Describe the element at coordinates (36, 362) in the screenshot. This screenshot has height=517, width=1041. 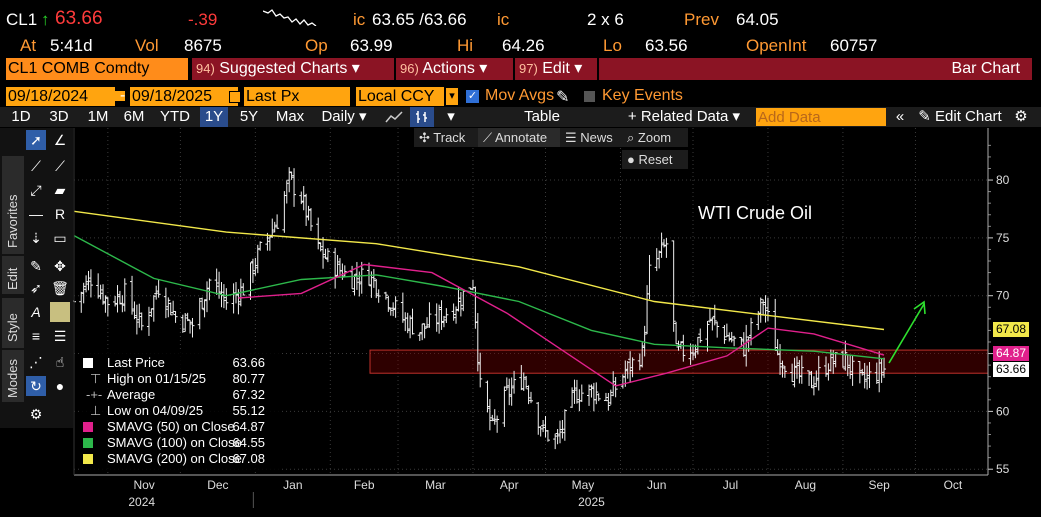
I see `crosshair-mode-icon: ⋰` at that location.